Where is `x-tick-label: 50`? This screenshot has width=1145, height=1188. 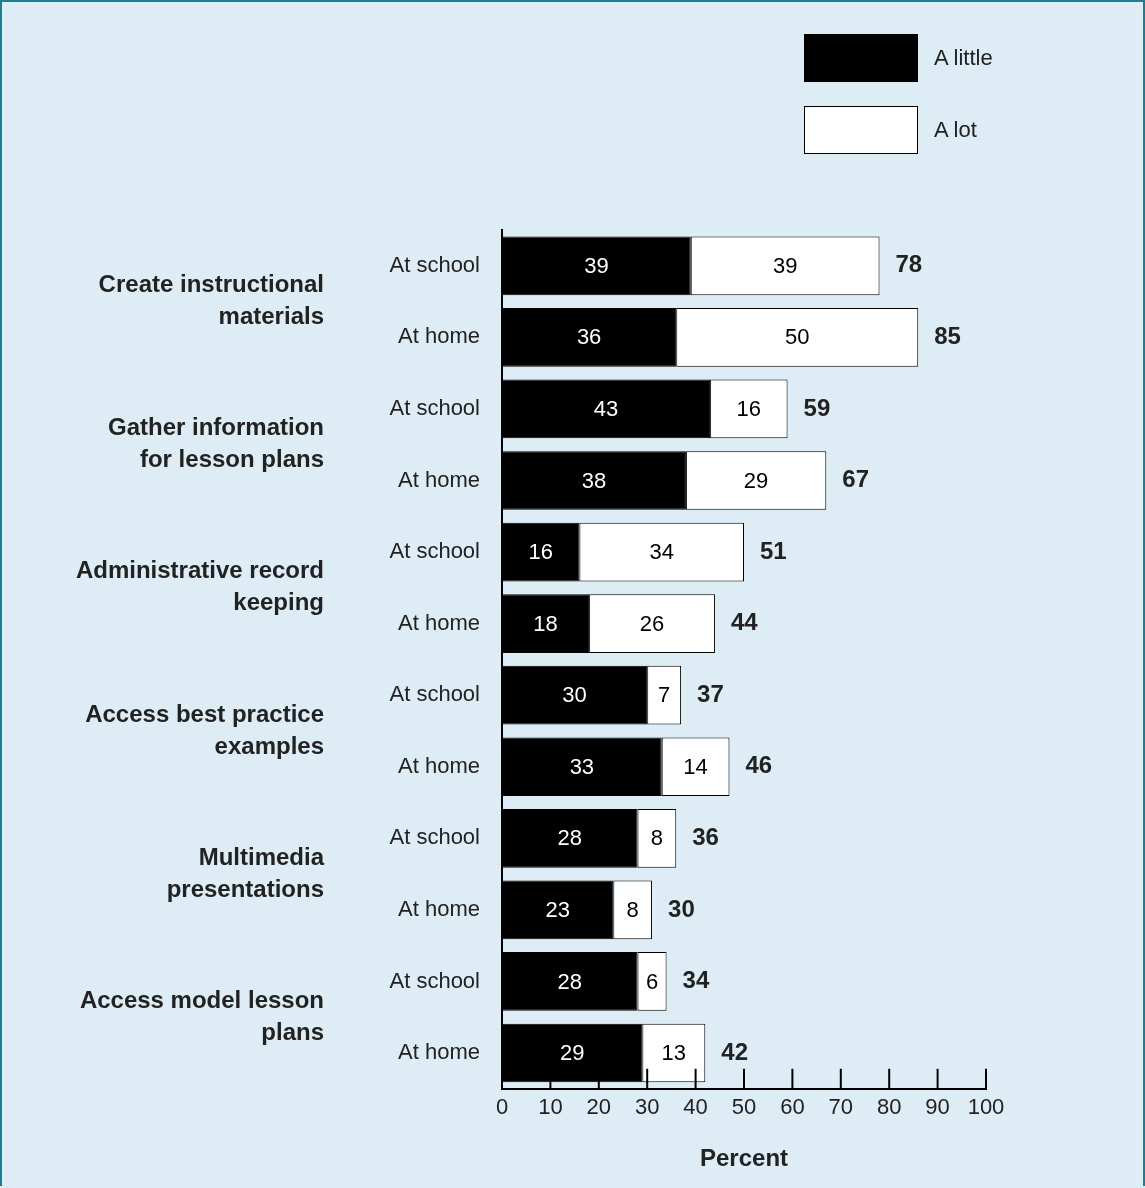
x-tick-label: 50 is located at coordinates (744, 1107).